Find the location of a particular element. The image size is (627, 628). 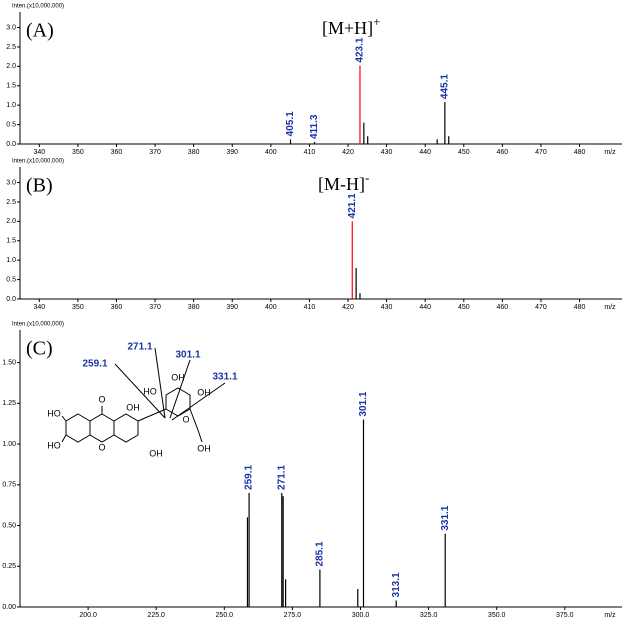

x-tick-label: 225.0 is located at coordinates (156, 615).